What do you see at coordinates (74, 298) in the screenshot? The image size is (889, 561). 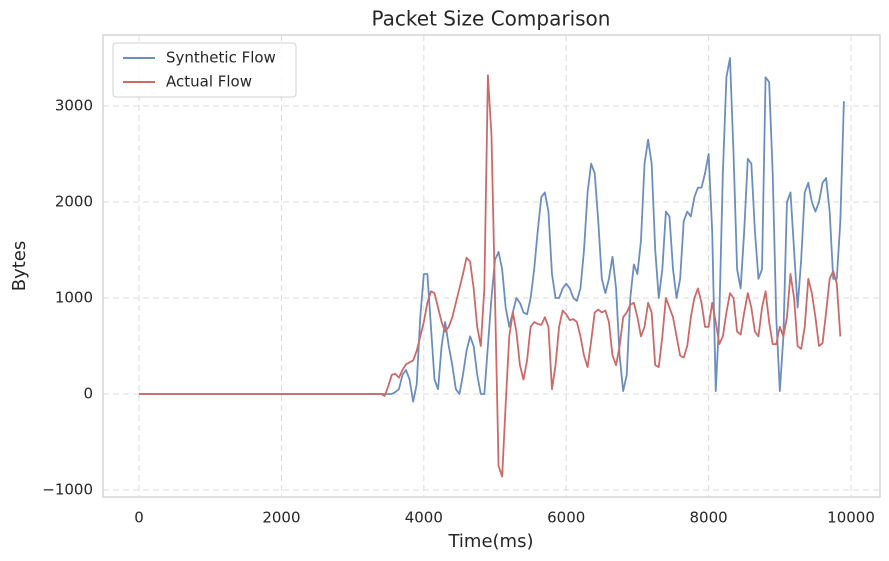 I see `y-tick-label: 1000` at bounding box center [74, 298].